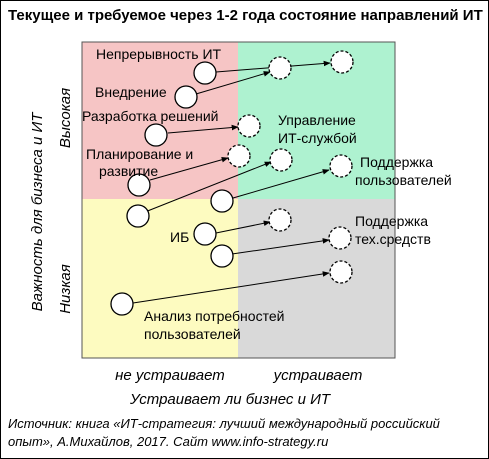 Image resolution: width=489 pixels, height=459 pixels. Describe the element at coordinates (192, 334) in the screenshot. I see `label-needs-line2: пользователей` at that location.